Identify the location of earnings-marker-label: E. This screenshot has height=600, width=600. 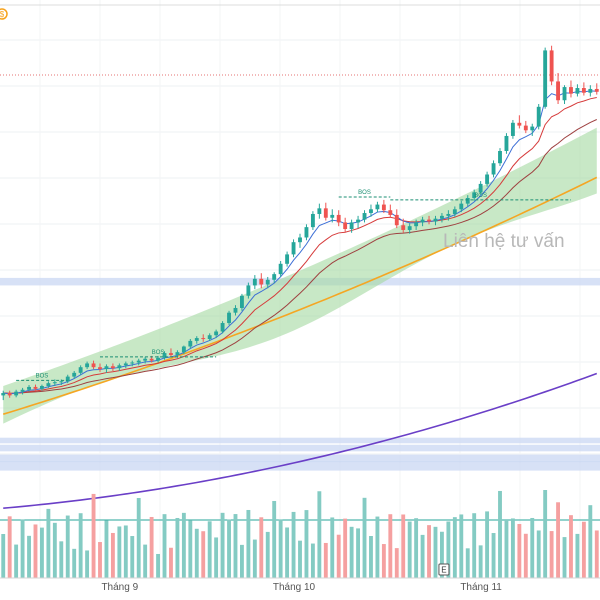
(443, 570).